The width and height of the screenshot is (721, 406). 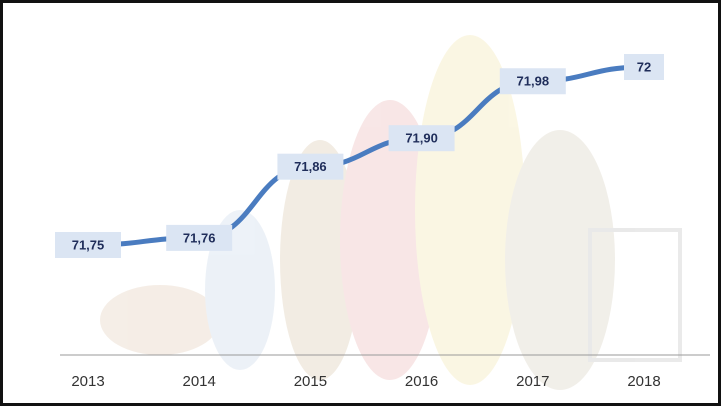 What do you see at coordinates (87, 381) in the screenshot?
I see `x-tick-label: 2013` at bounding box center [87, 381].